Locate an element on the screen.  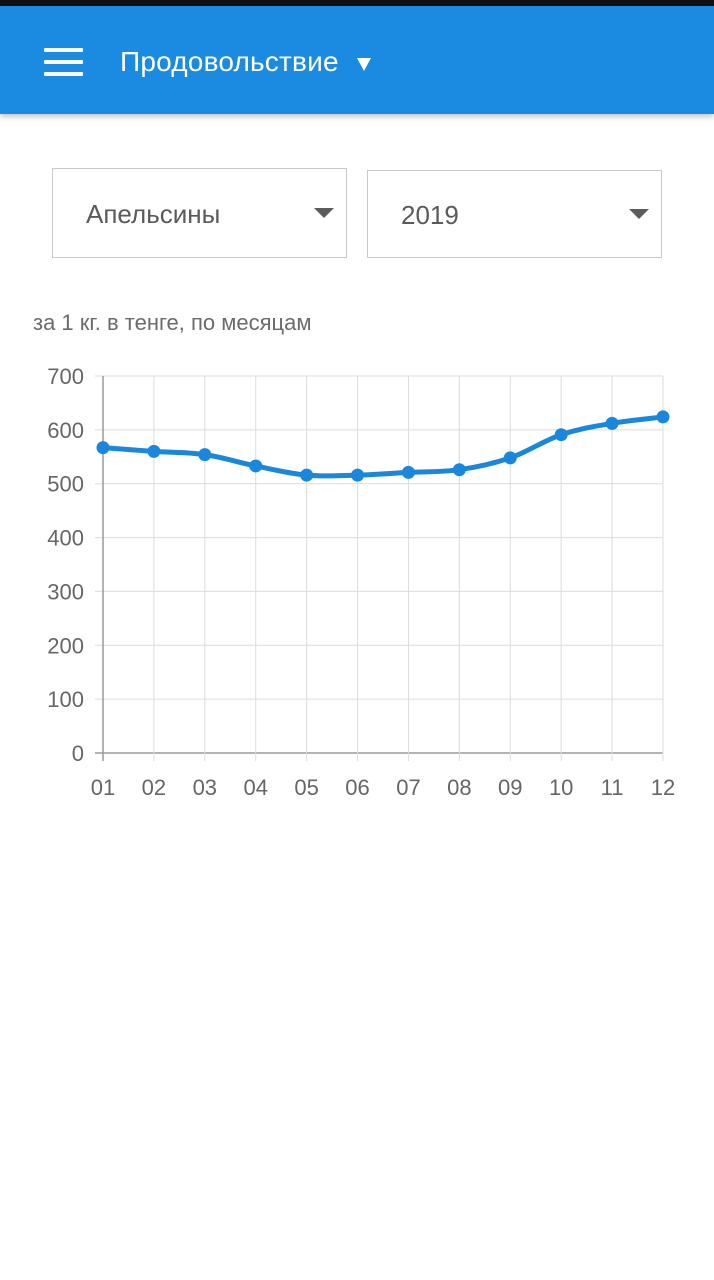
status-bar is located at coordinates (357, 3).